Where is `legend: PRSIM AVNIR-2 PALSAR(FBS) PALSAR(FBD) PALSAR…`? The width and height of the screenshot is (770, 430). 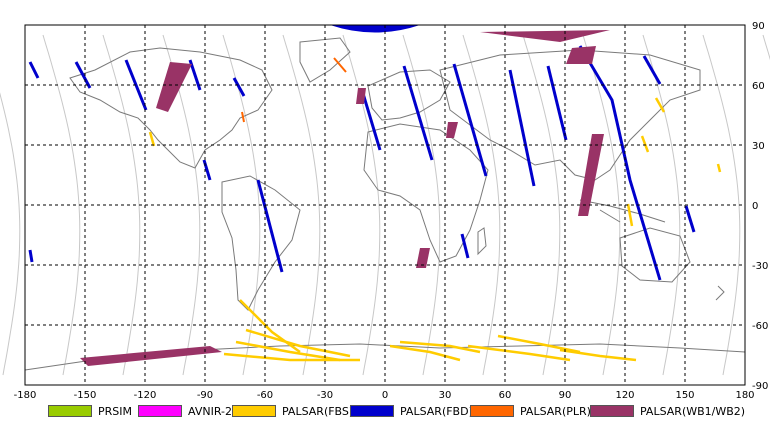 legend: PRSIM AVNIR-2 PALSAR(FBS) PALSAR(FBD) PALSAR… is located at coordinates (385, 412).